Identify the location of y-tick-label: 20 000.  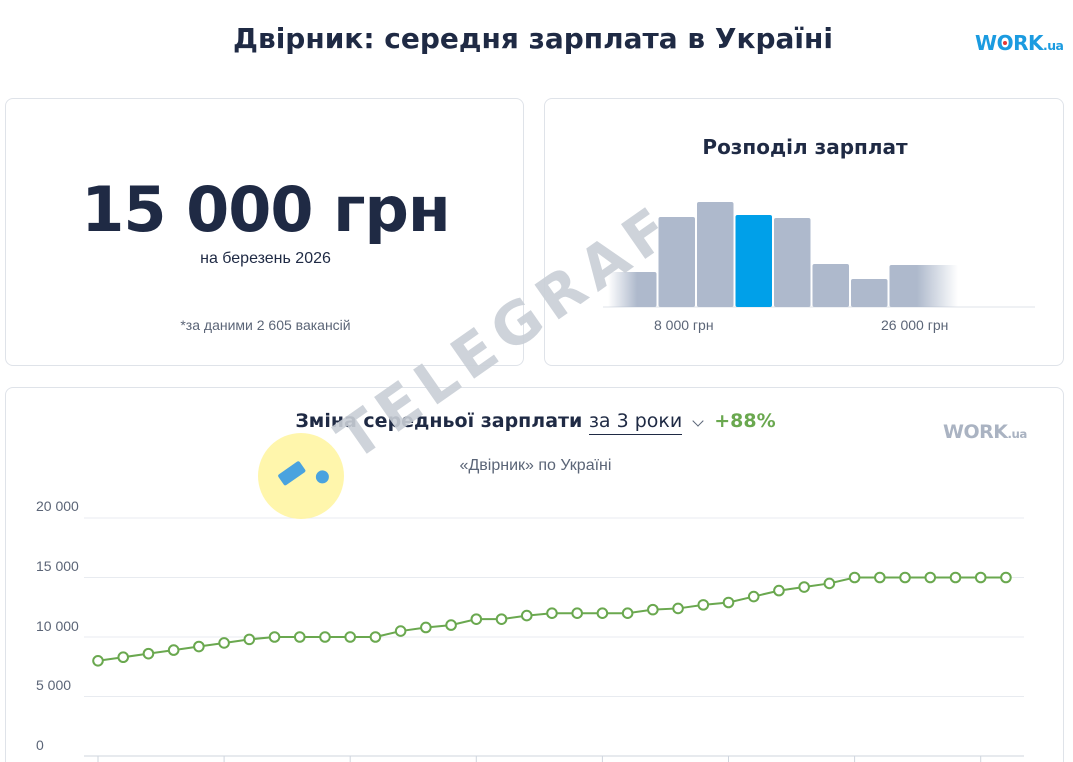
(57, 506).